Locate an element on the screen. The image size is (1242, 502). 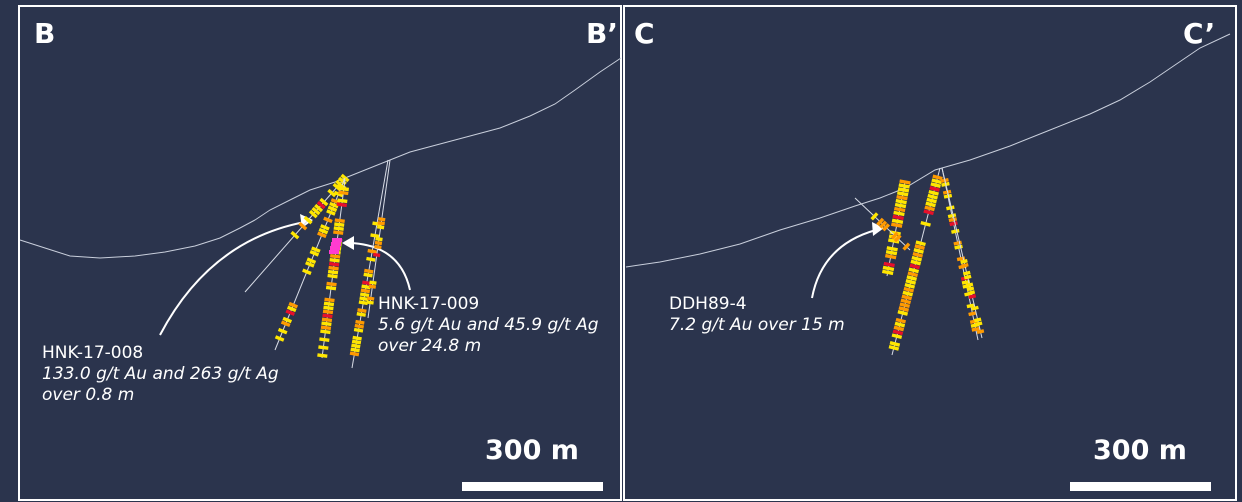
annotation-grade: 5.6 g/t Au and 45.9 g/t Ag is located at coordinates (488, 325).